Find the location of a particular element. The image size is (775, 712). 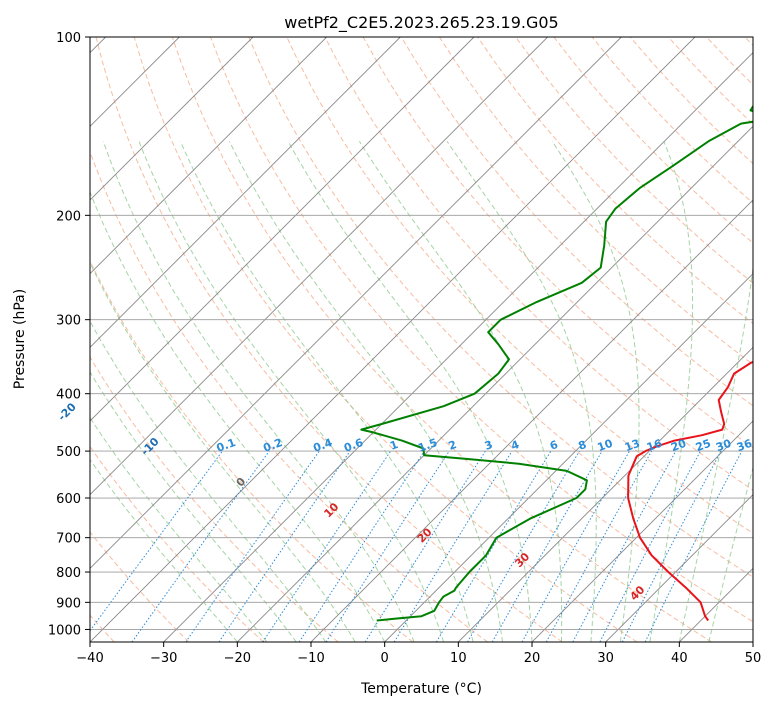

x-tick-label: −40 is located at coordinates (89, 658).